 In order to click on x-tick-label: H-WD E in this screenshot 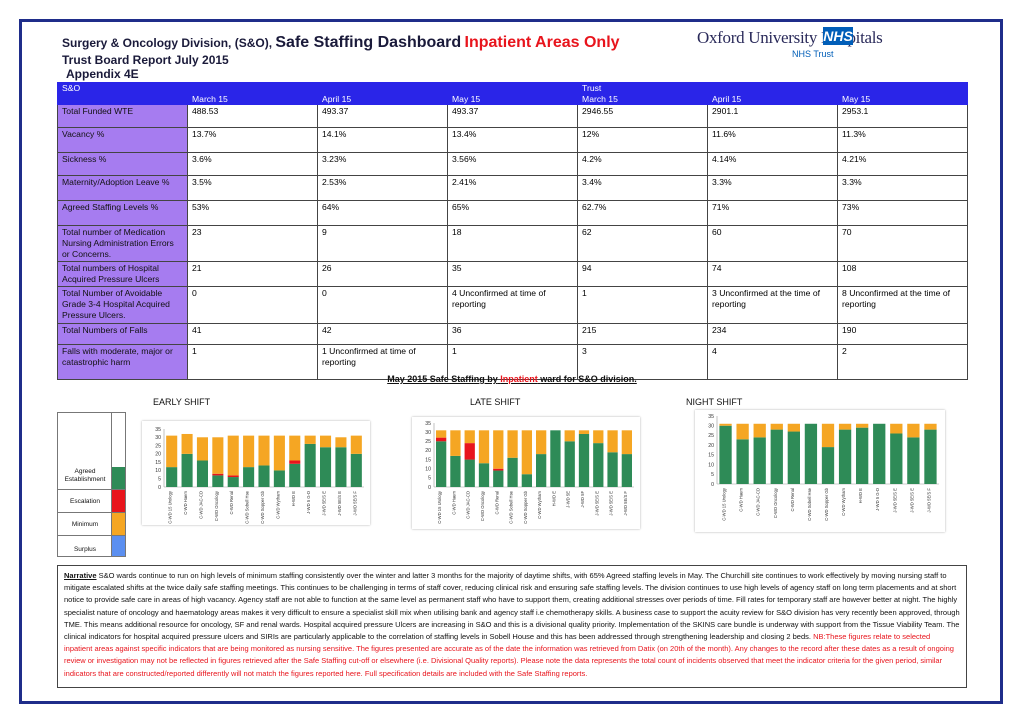, I will do `click(553, 499)`.